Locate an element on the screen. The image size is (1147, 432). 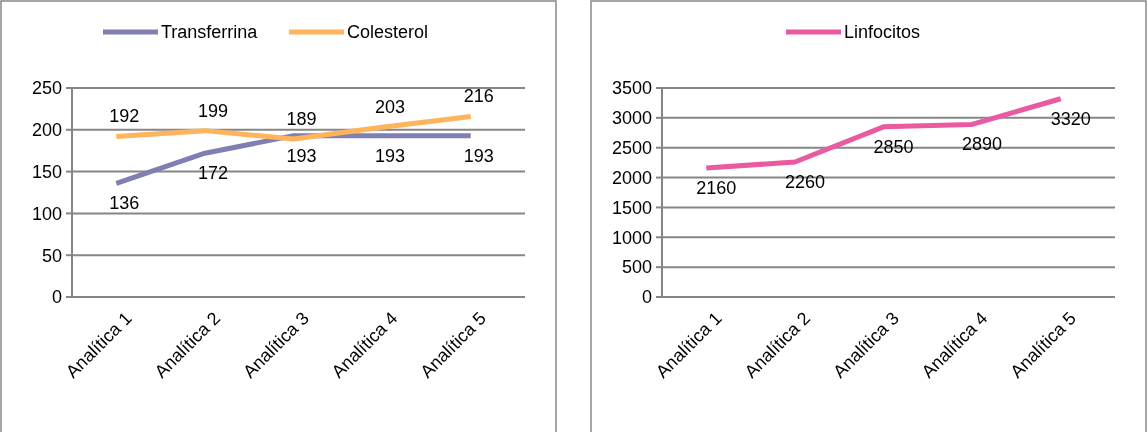
data-label: 199 is located at coordinates (212, 110).